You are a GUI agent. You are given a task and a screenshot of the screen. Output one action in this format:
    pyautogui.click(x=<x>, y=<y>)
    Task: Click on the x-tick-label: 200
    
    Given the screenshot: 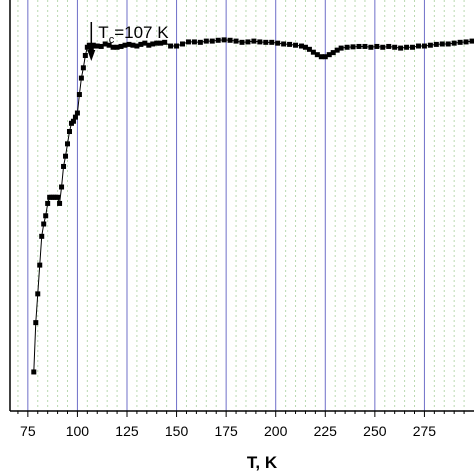 What is the action you would take?
    pyautogui.click(x=276, y=431)
    